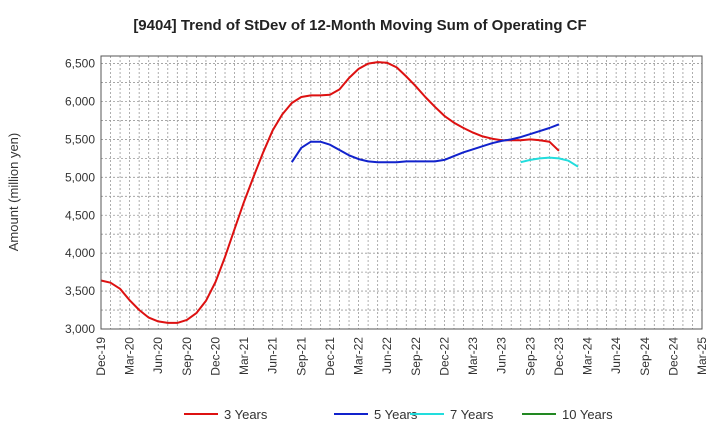 This screenshot has width=720, height=440. Describe the element at coordinates (702, 356) in the screenshot. I see `x-tick-label: Mar-25` at that location.